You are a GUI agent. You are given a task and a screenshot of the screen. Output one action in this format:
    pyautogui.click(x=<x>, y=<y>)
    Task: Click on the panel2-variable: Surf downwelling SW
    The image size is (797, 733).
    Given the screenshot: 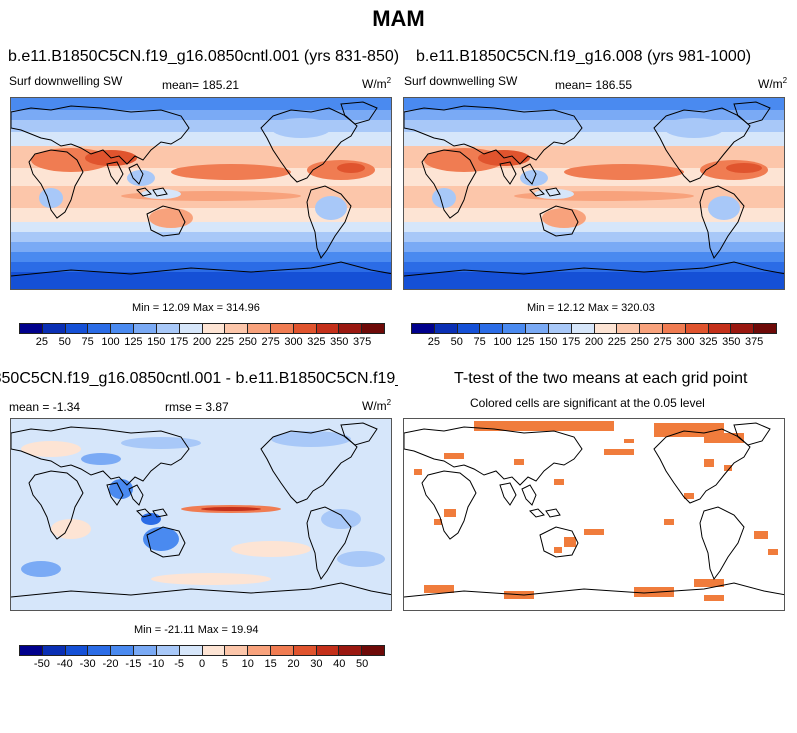 What is the action you would take?
    pyautogui.click(x=461, y=81)
    